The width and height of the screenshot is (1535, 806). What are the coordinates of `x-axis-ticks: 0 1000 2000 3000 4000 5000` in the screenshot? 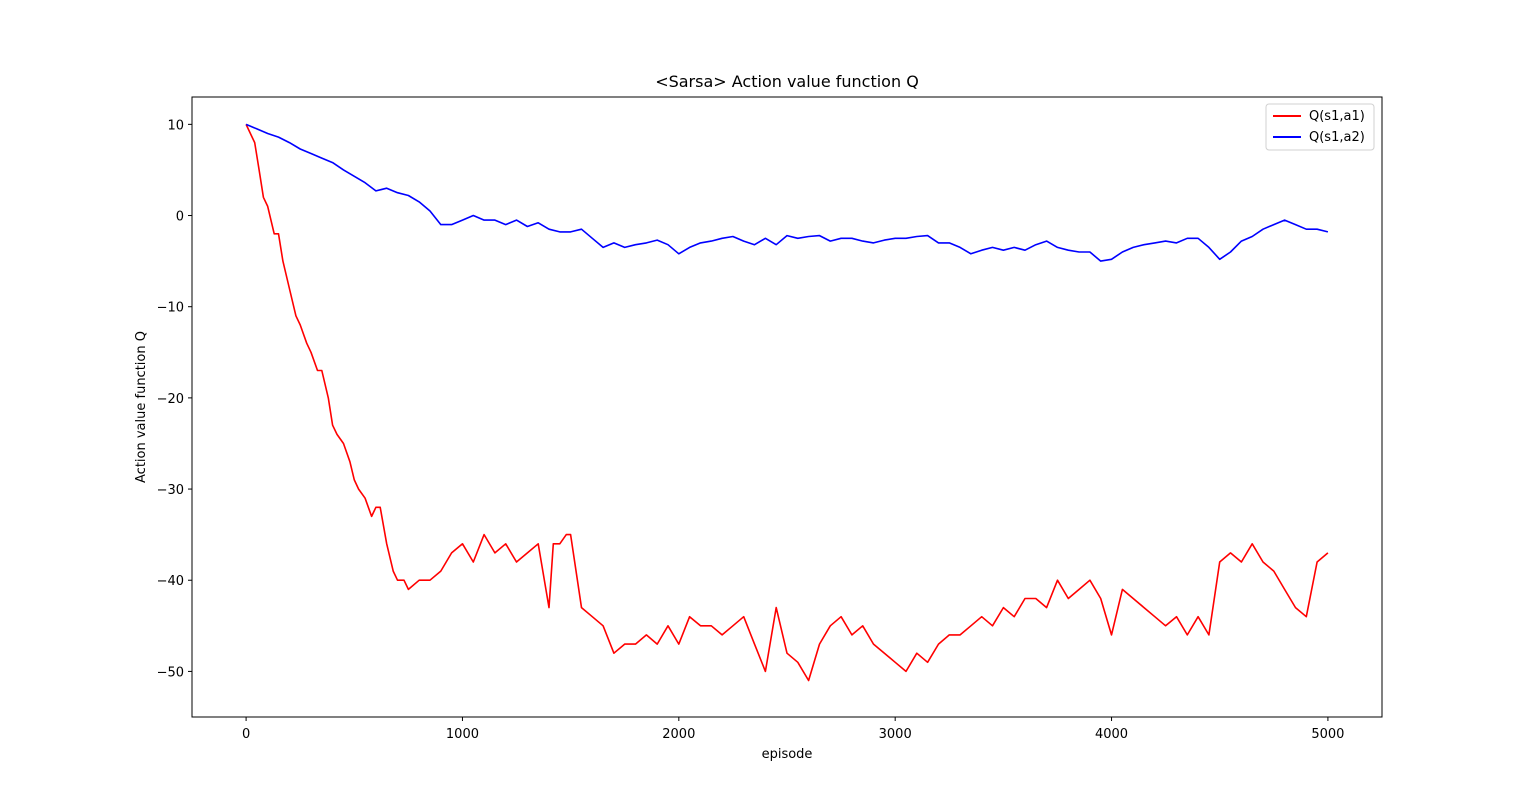 It's located at (793, 729).